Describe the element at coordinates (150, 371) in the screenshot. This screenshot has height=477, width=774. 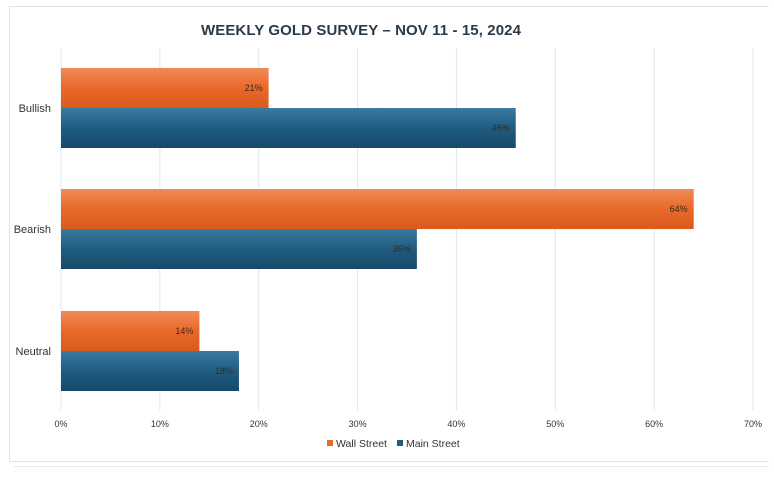
I see `bar-main-street-neutral` at that location.